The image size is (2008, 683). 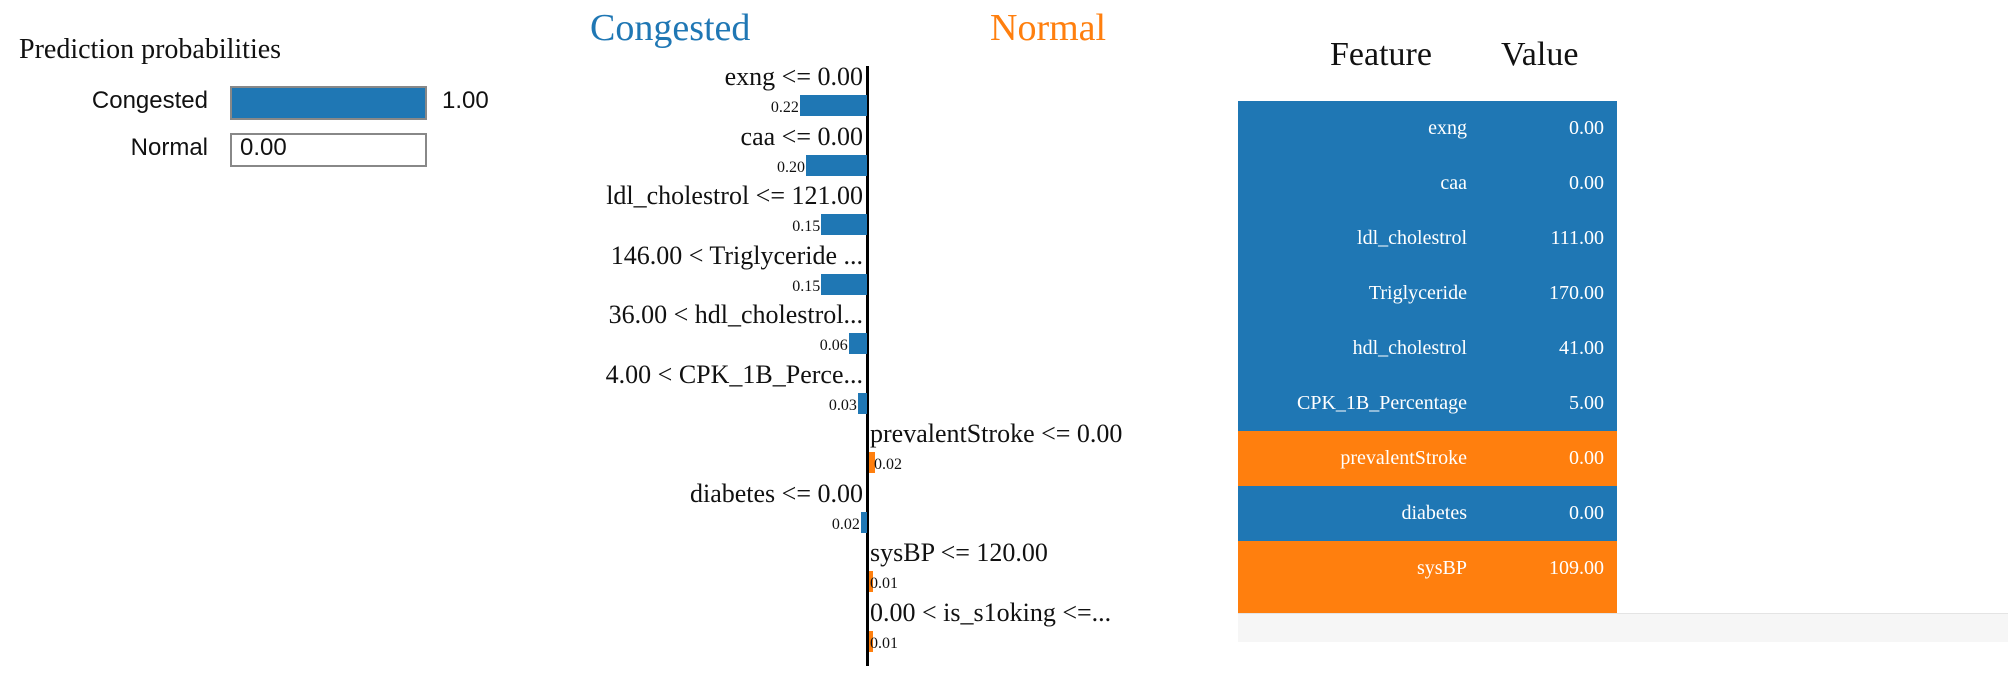 I want to click on table-row: caa 0.00, so click(x=1427, y=183).